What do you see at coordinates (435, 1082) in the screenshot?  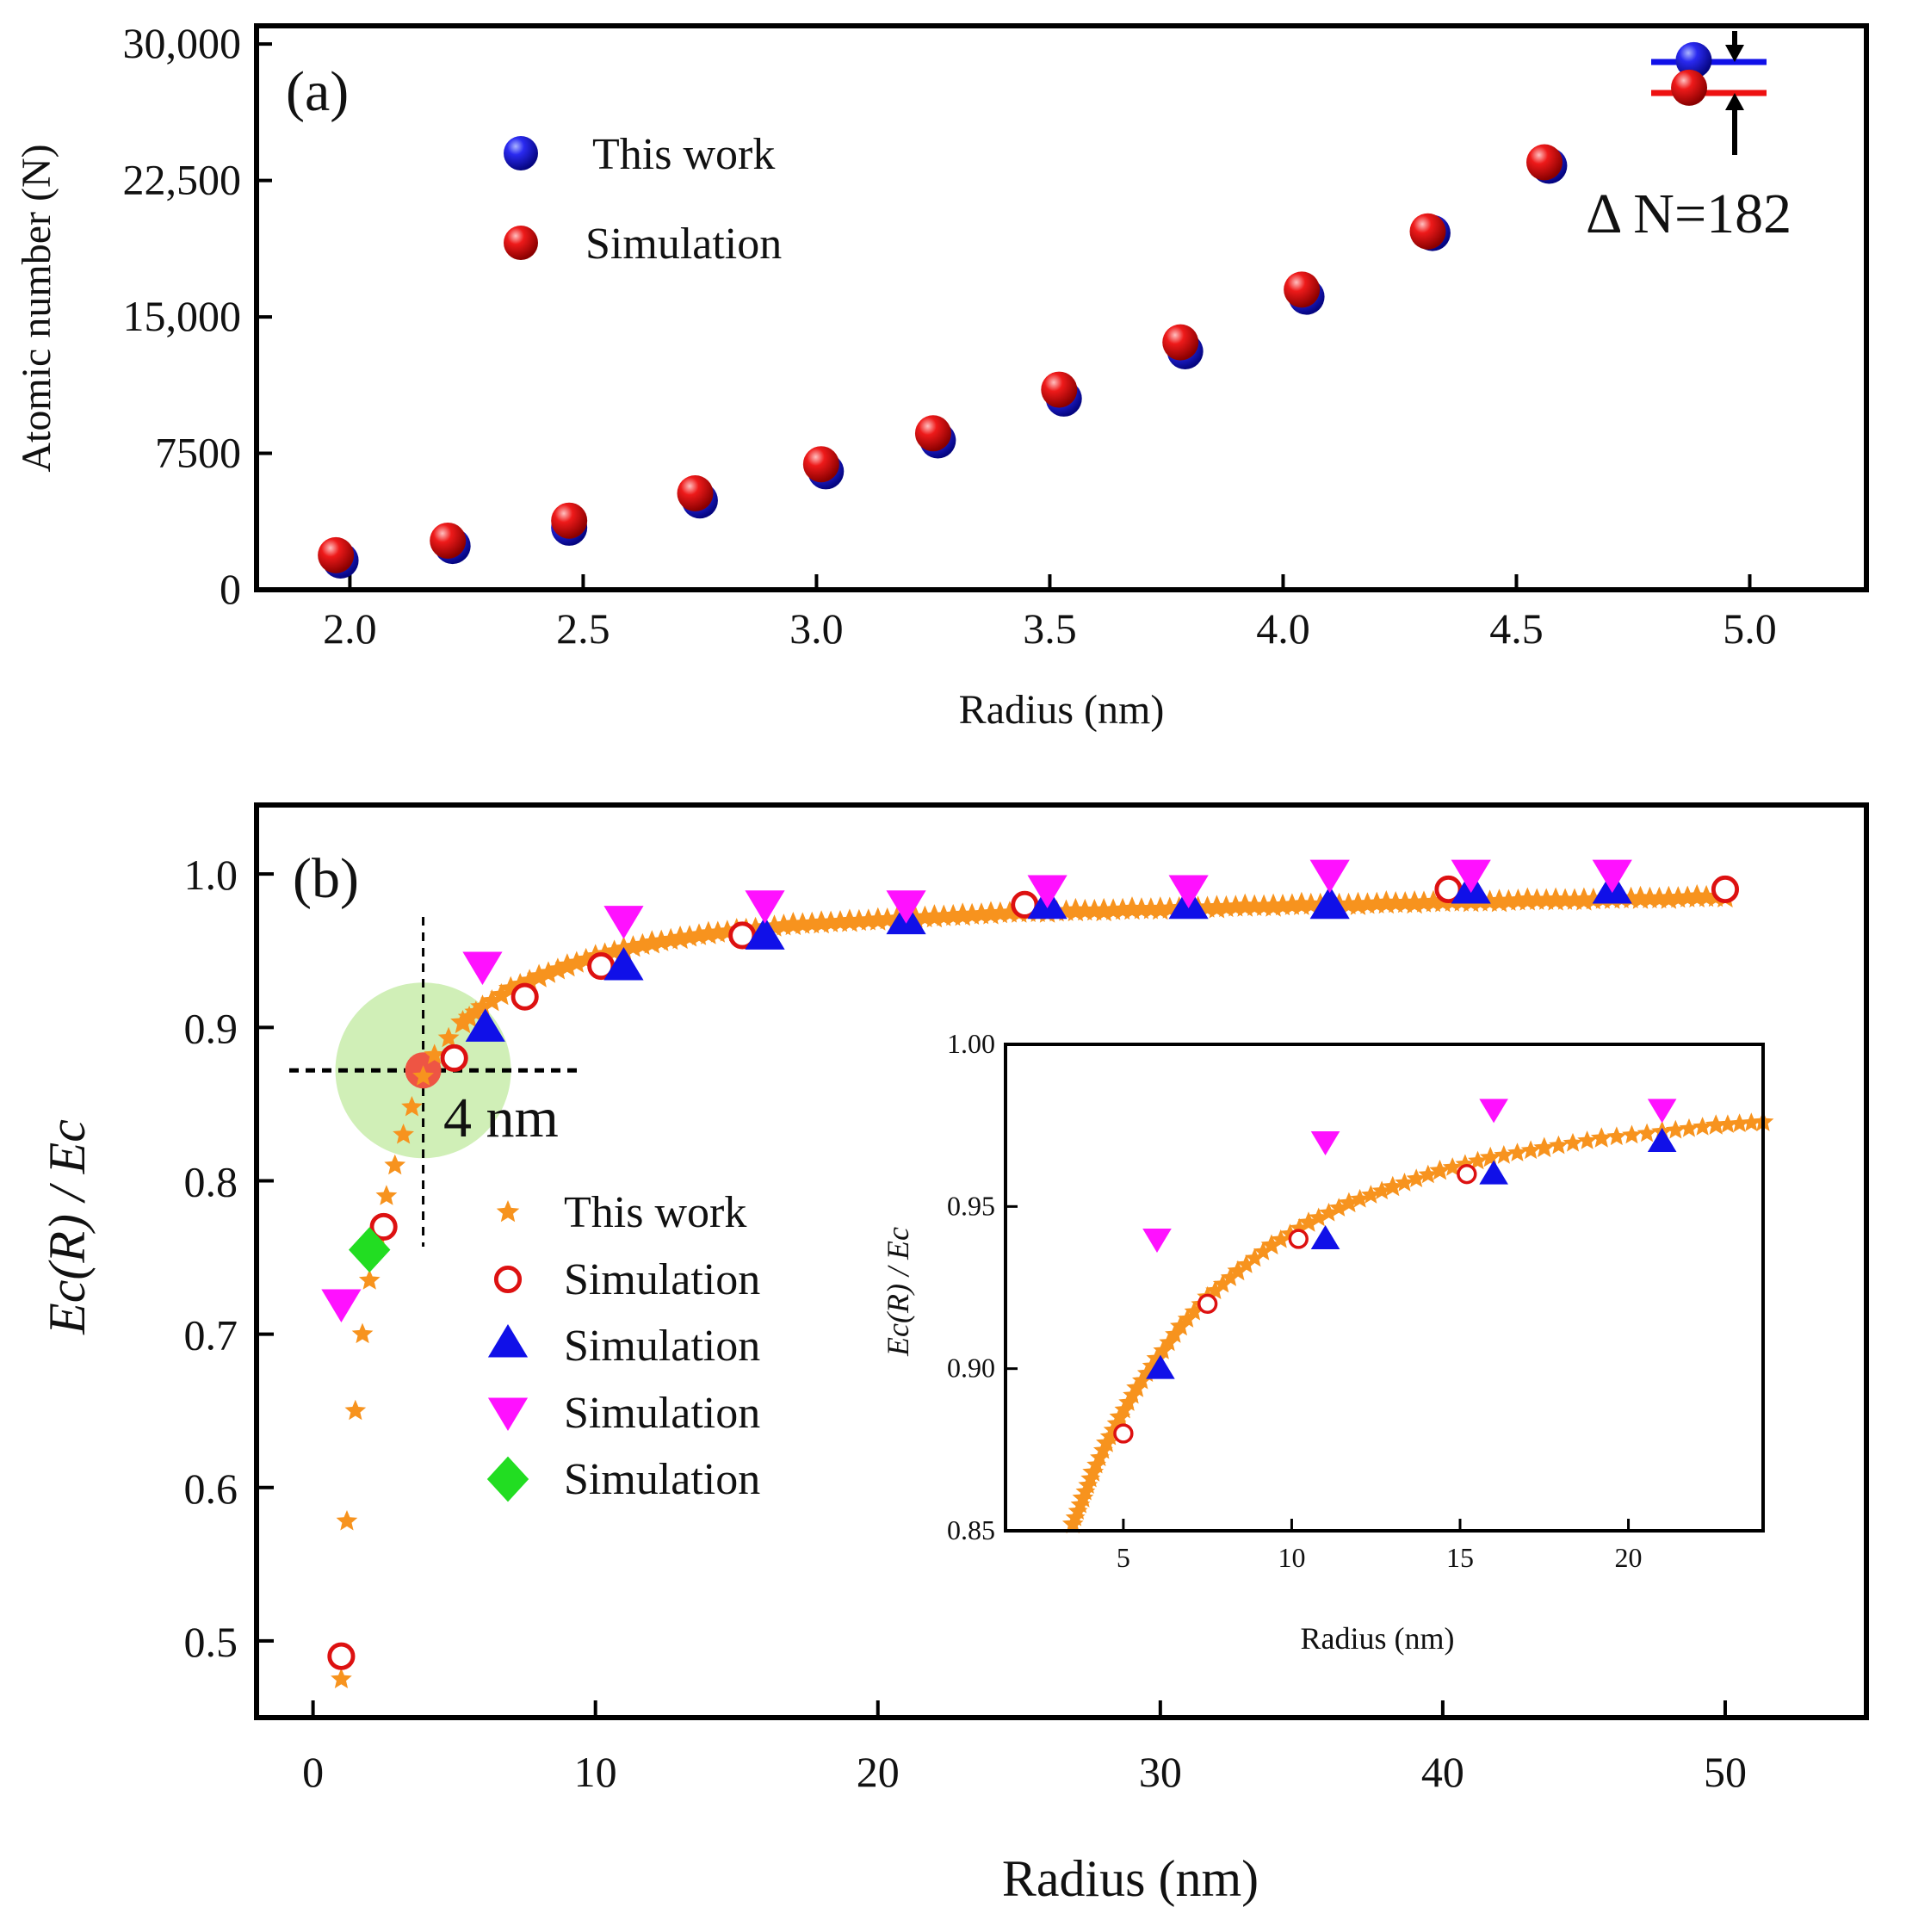 I see `highlight-4nm` at bounding box center [435, 1082].